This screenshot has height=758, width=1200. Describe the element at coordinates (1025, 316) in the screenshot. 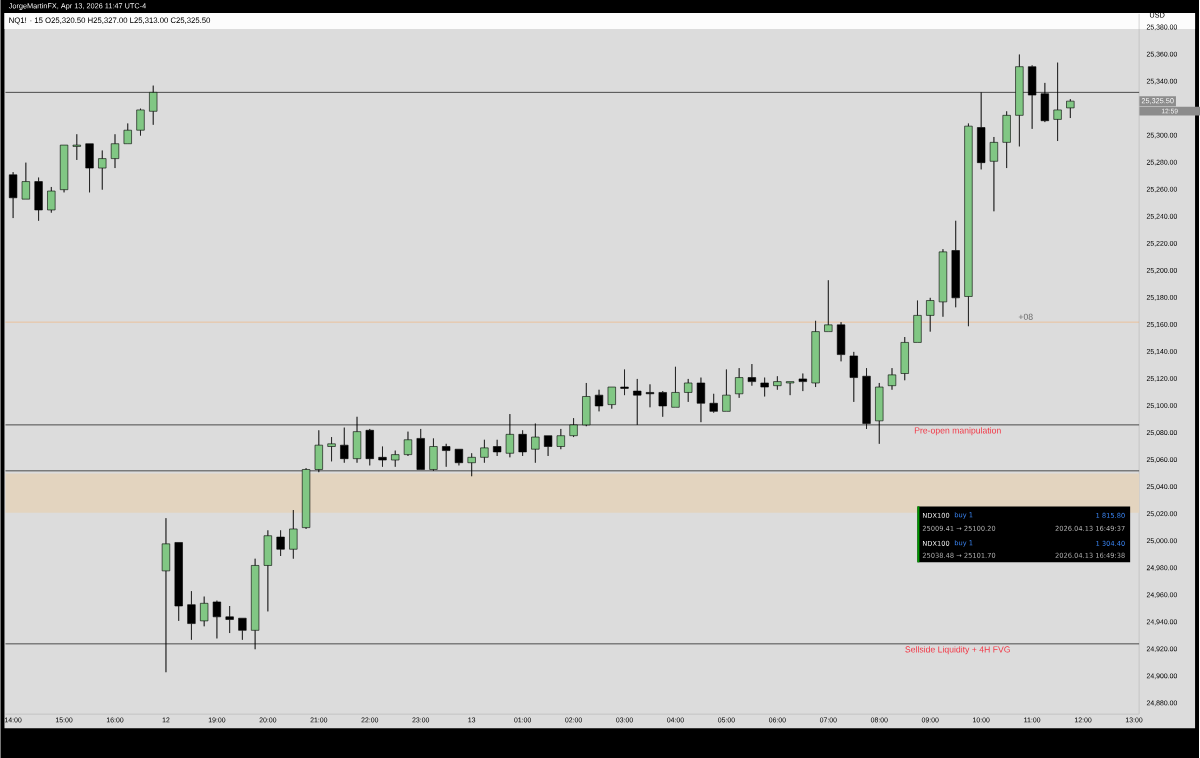

I see `annotation: +08` at that location.